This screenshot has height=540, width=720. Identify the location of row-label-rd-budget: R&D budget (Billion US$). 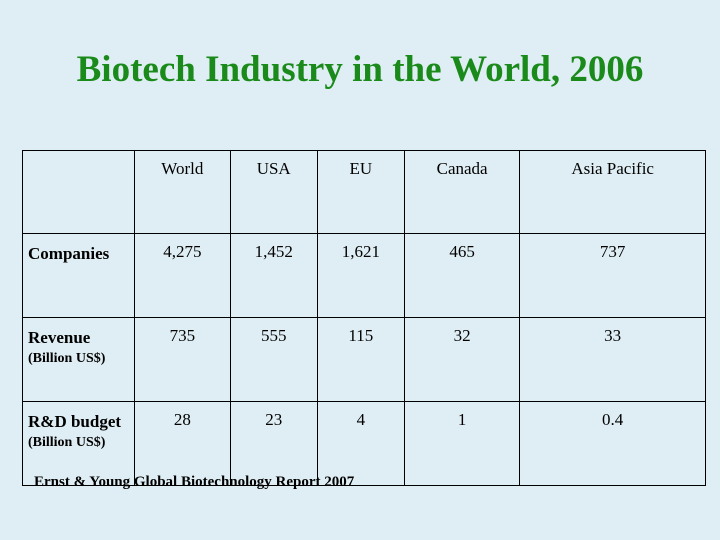
(78, 443).